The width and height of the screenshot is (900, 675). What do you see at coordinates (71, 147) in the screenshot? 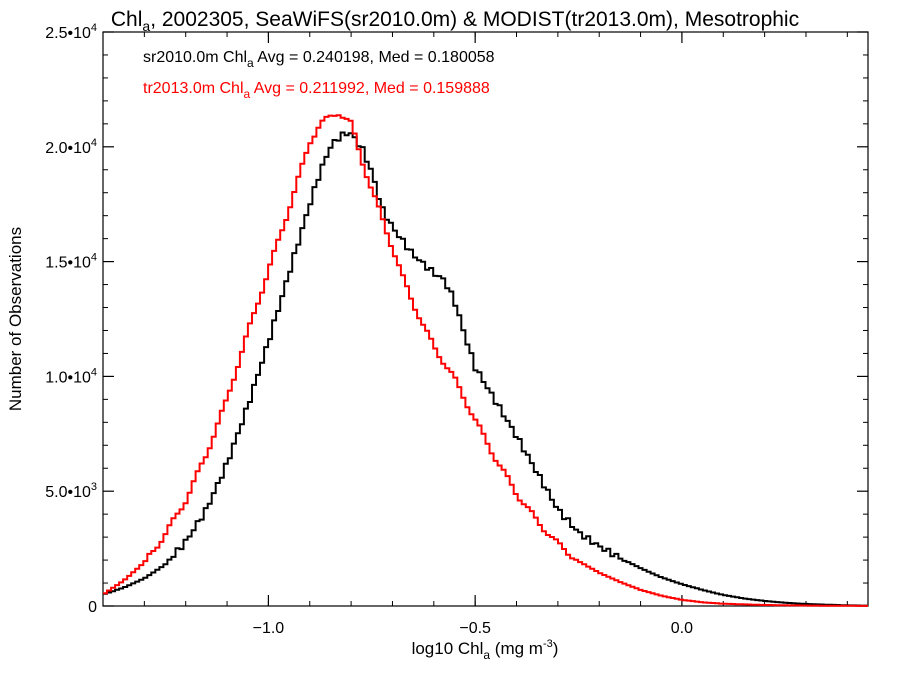
I see `y-tick-label: 2.0•104` at bounding box center [71, 147].